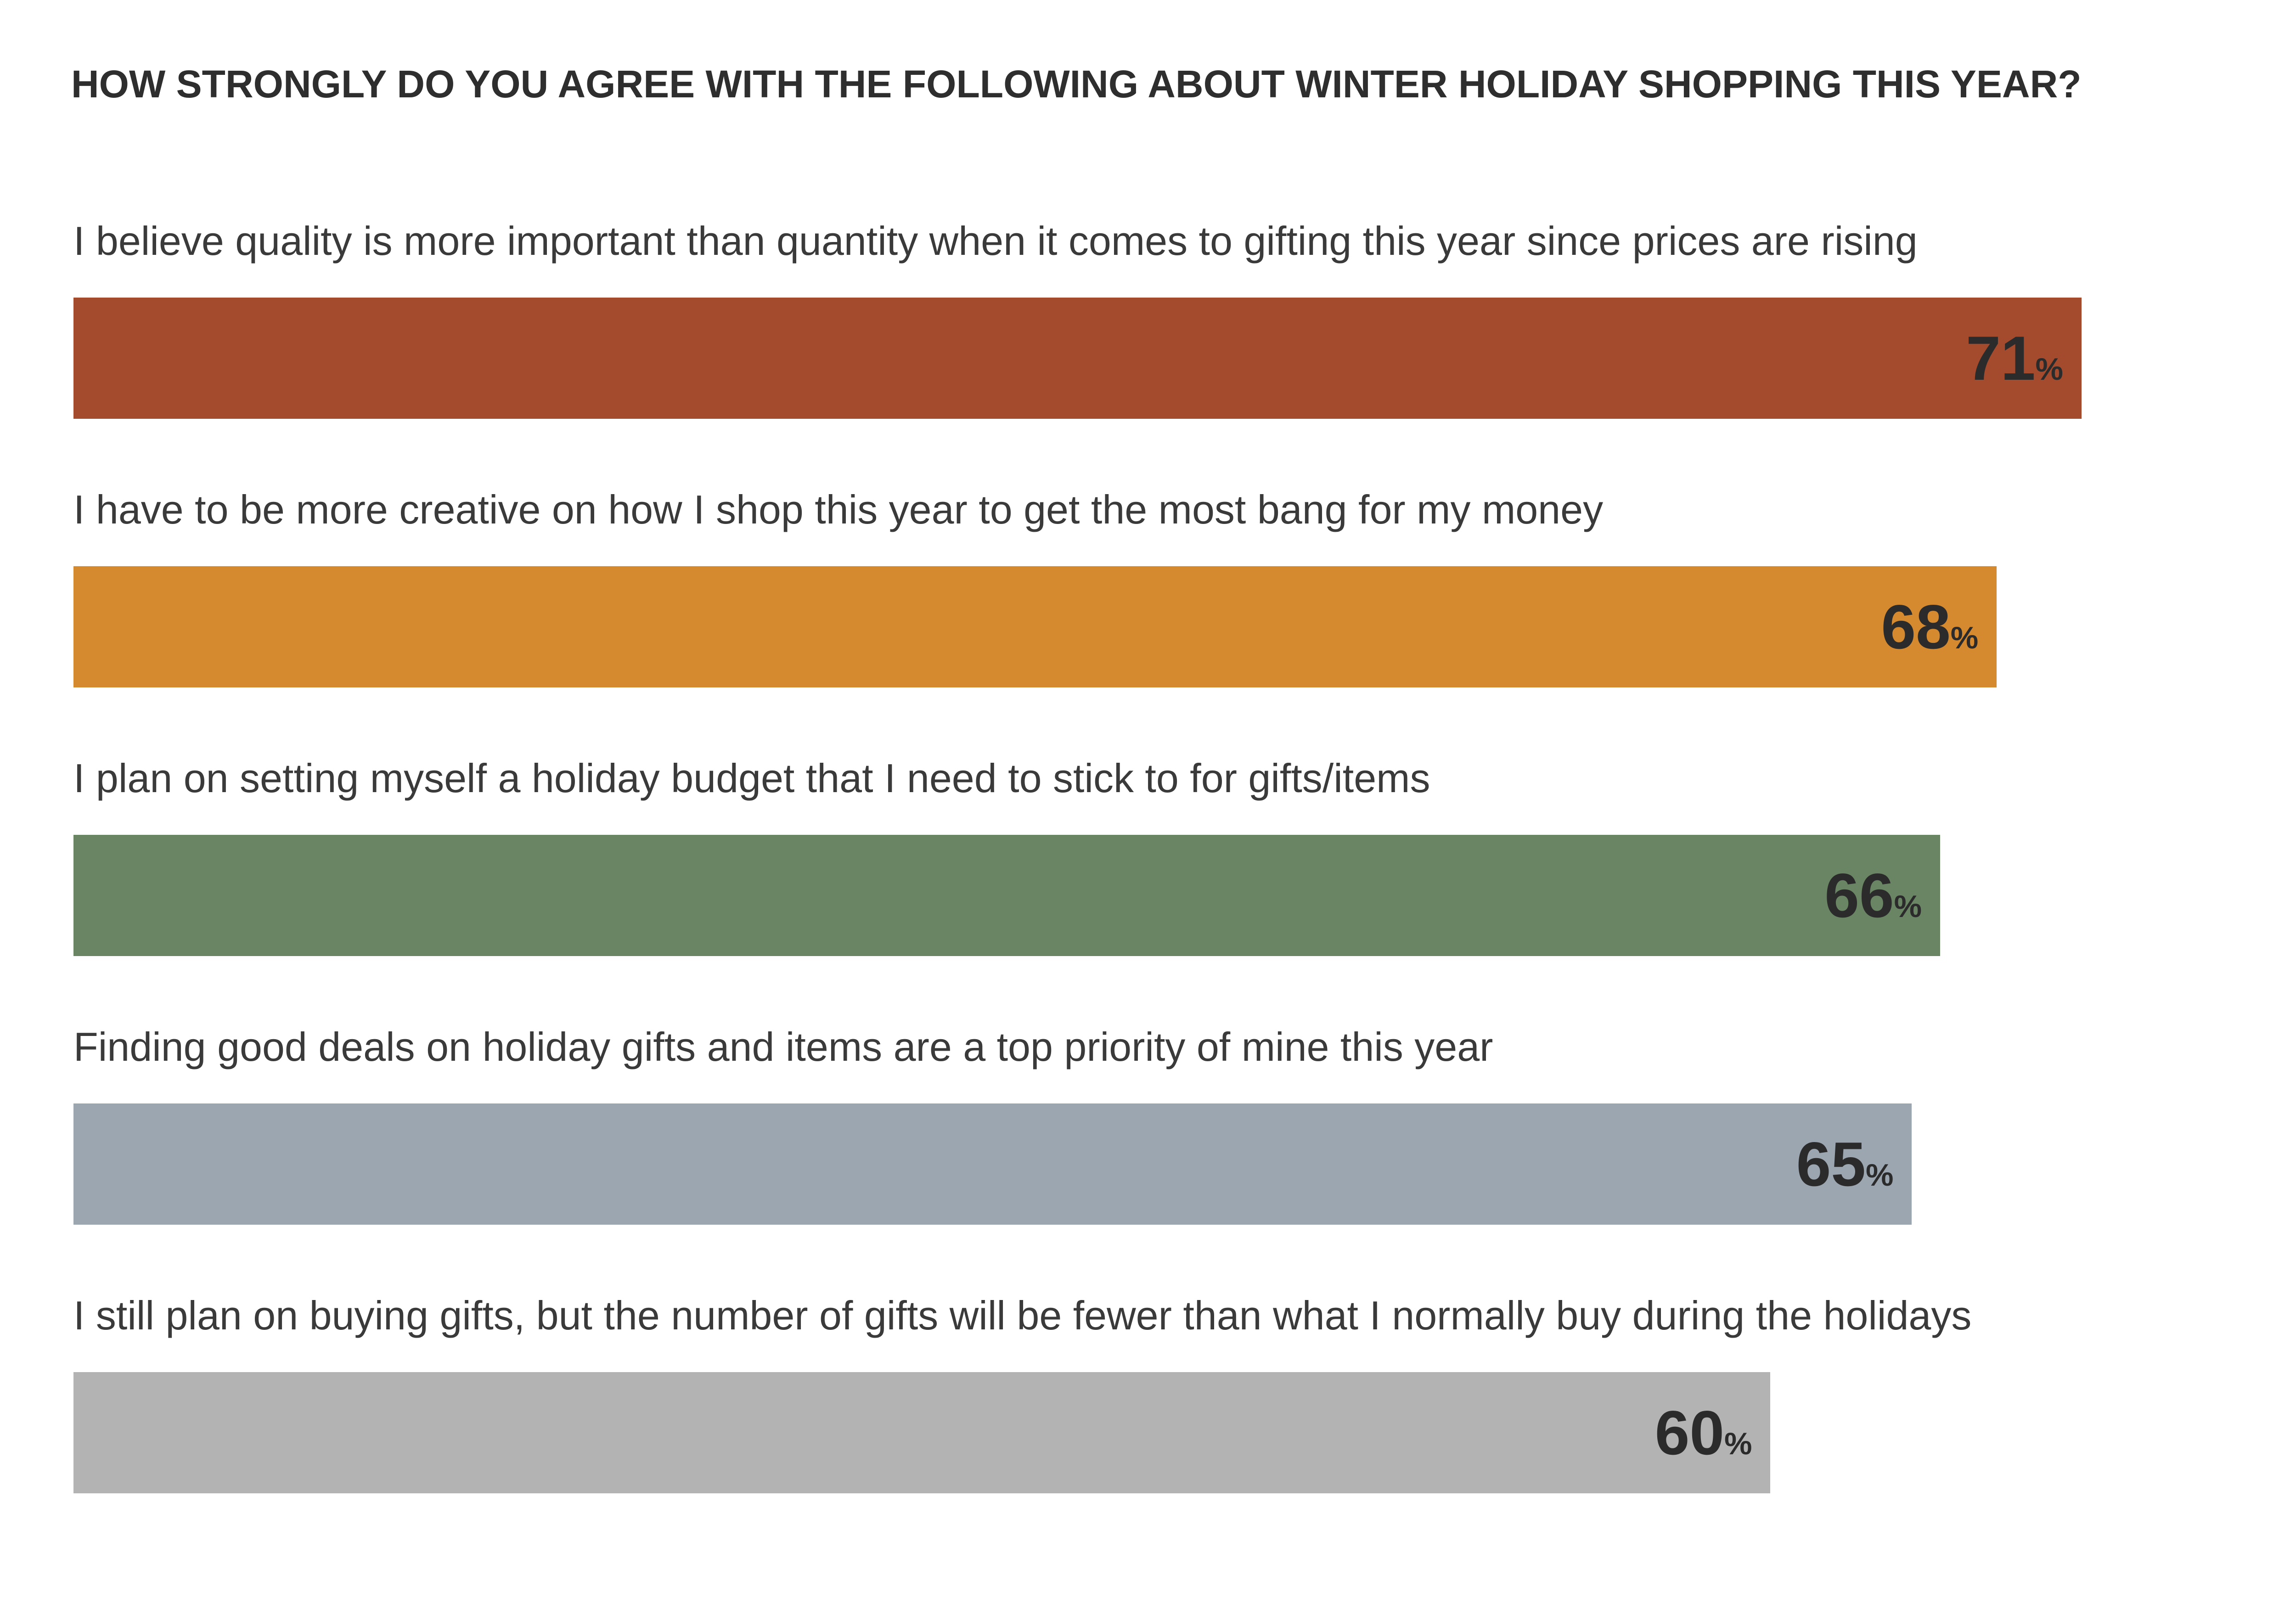 This screenshot has height=1604, width=2296. What do you see at coordinates (2001, 358) in the screenshot?
I see `bar-value-number: 71` at bounding box center [2001, 358].